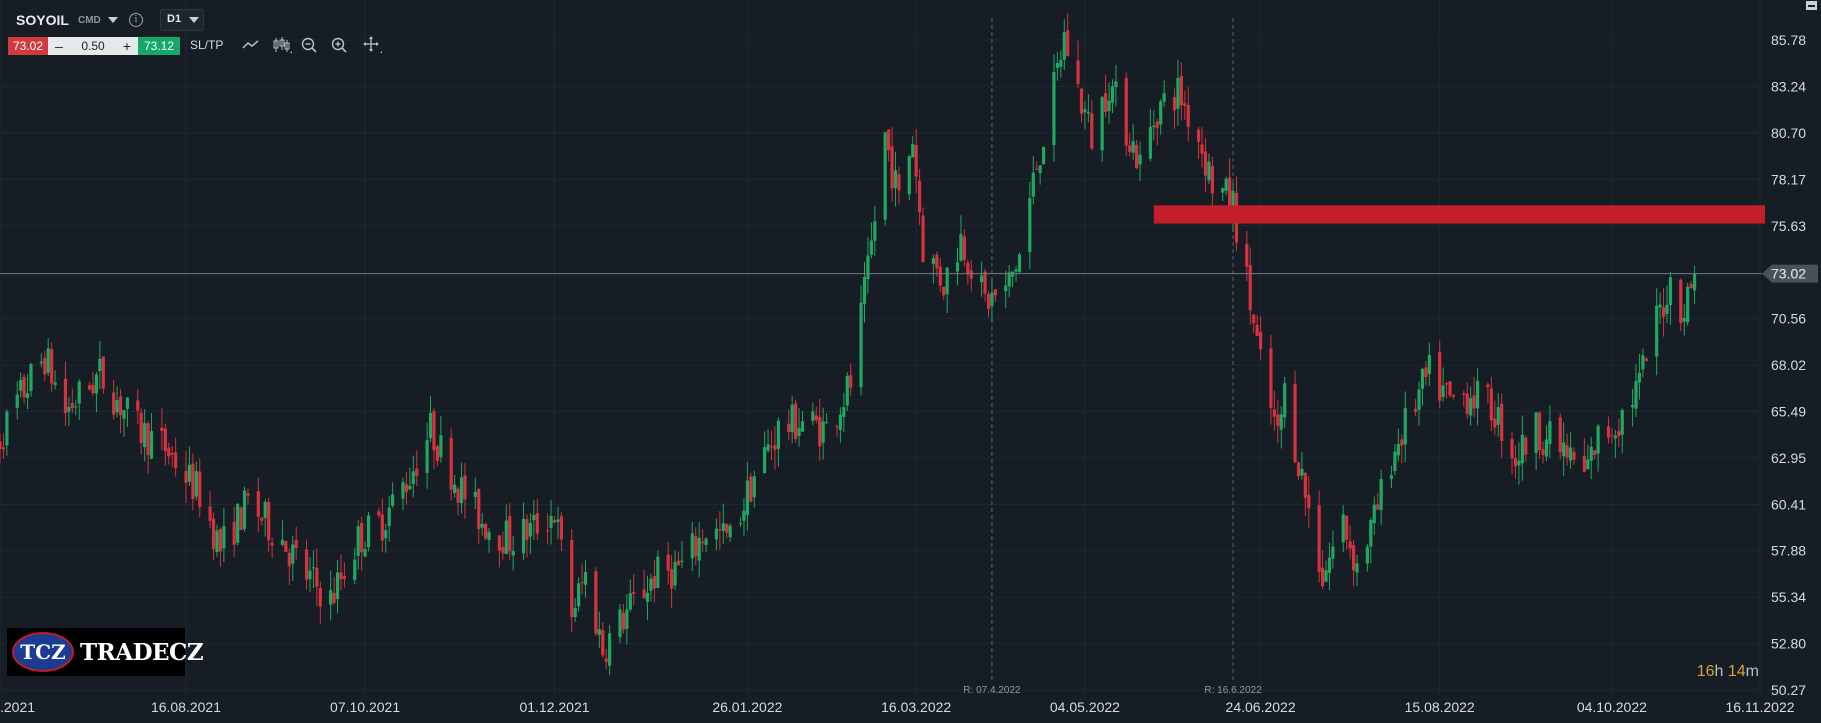  I want to click on quantity-stepper: – 0.50 +, so click(93, 46).